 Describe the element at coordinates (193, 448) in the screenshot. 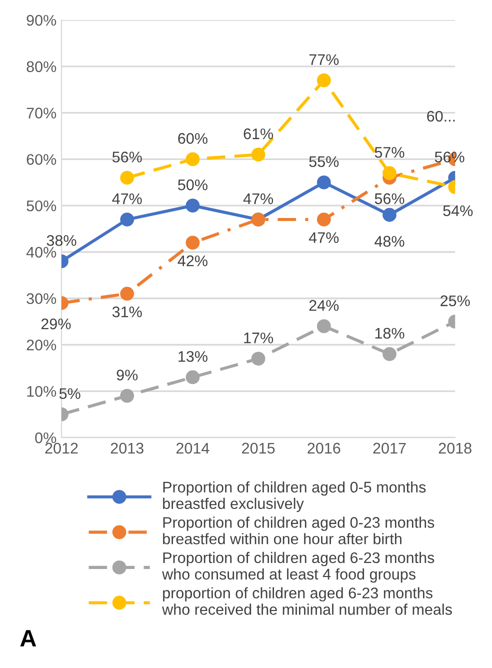

I see `x-tick-label: 2014` at that location.